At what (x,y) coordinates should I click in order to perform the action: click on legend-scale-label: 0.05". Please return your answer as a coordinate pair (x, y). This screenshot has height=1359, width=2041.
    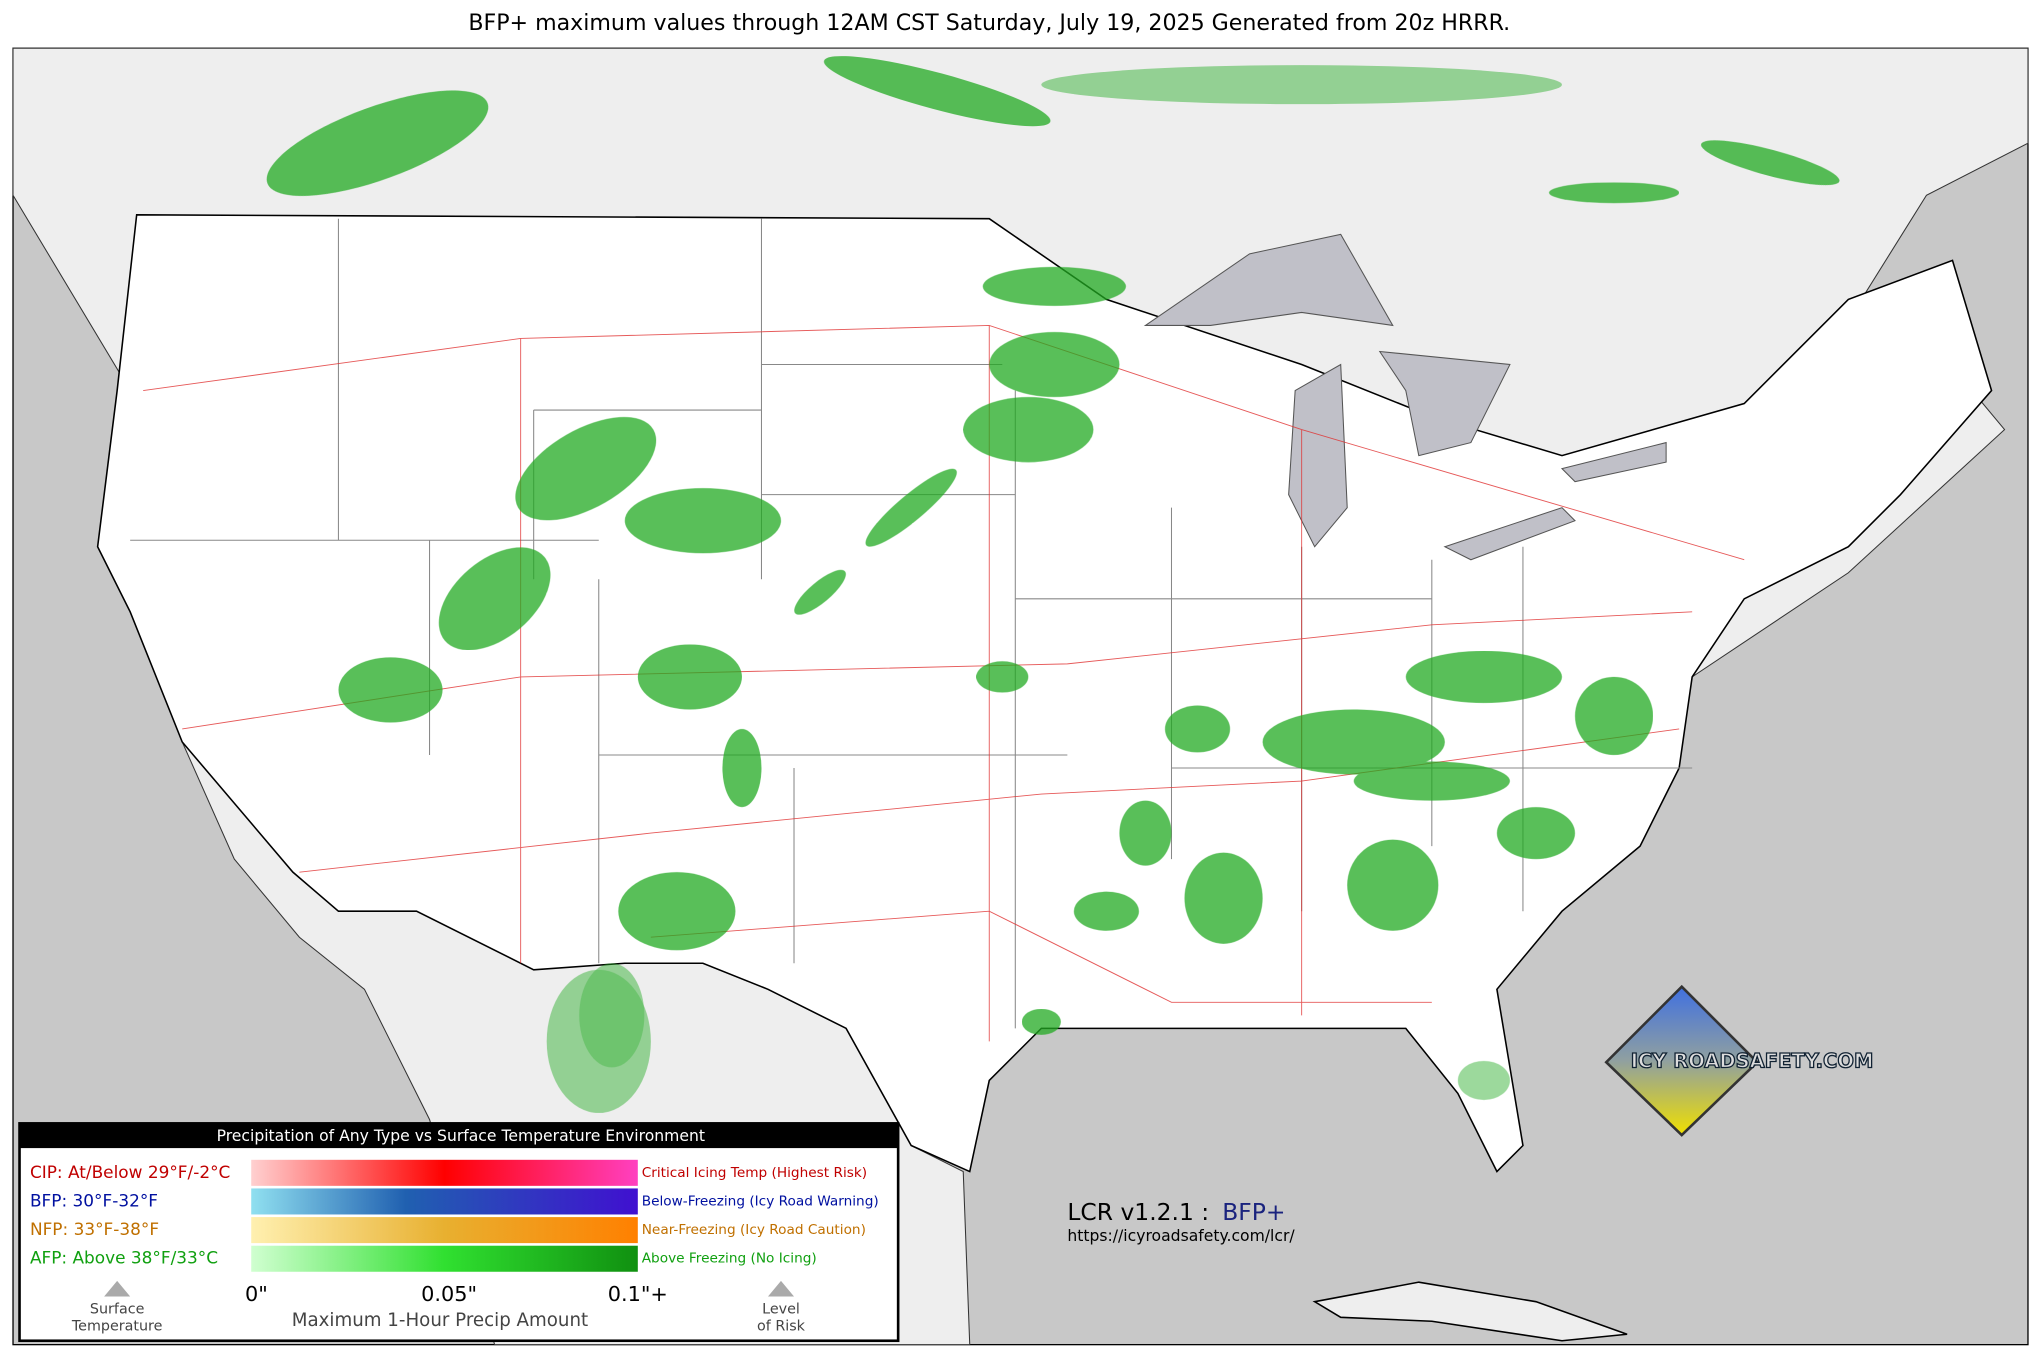
    Looking at the image, I should click on (449, 1294).